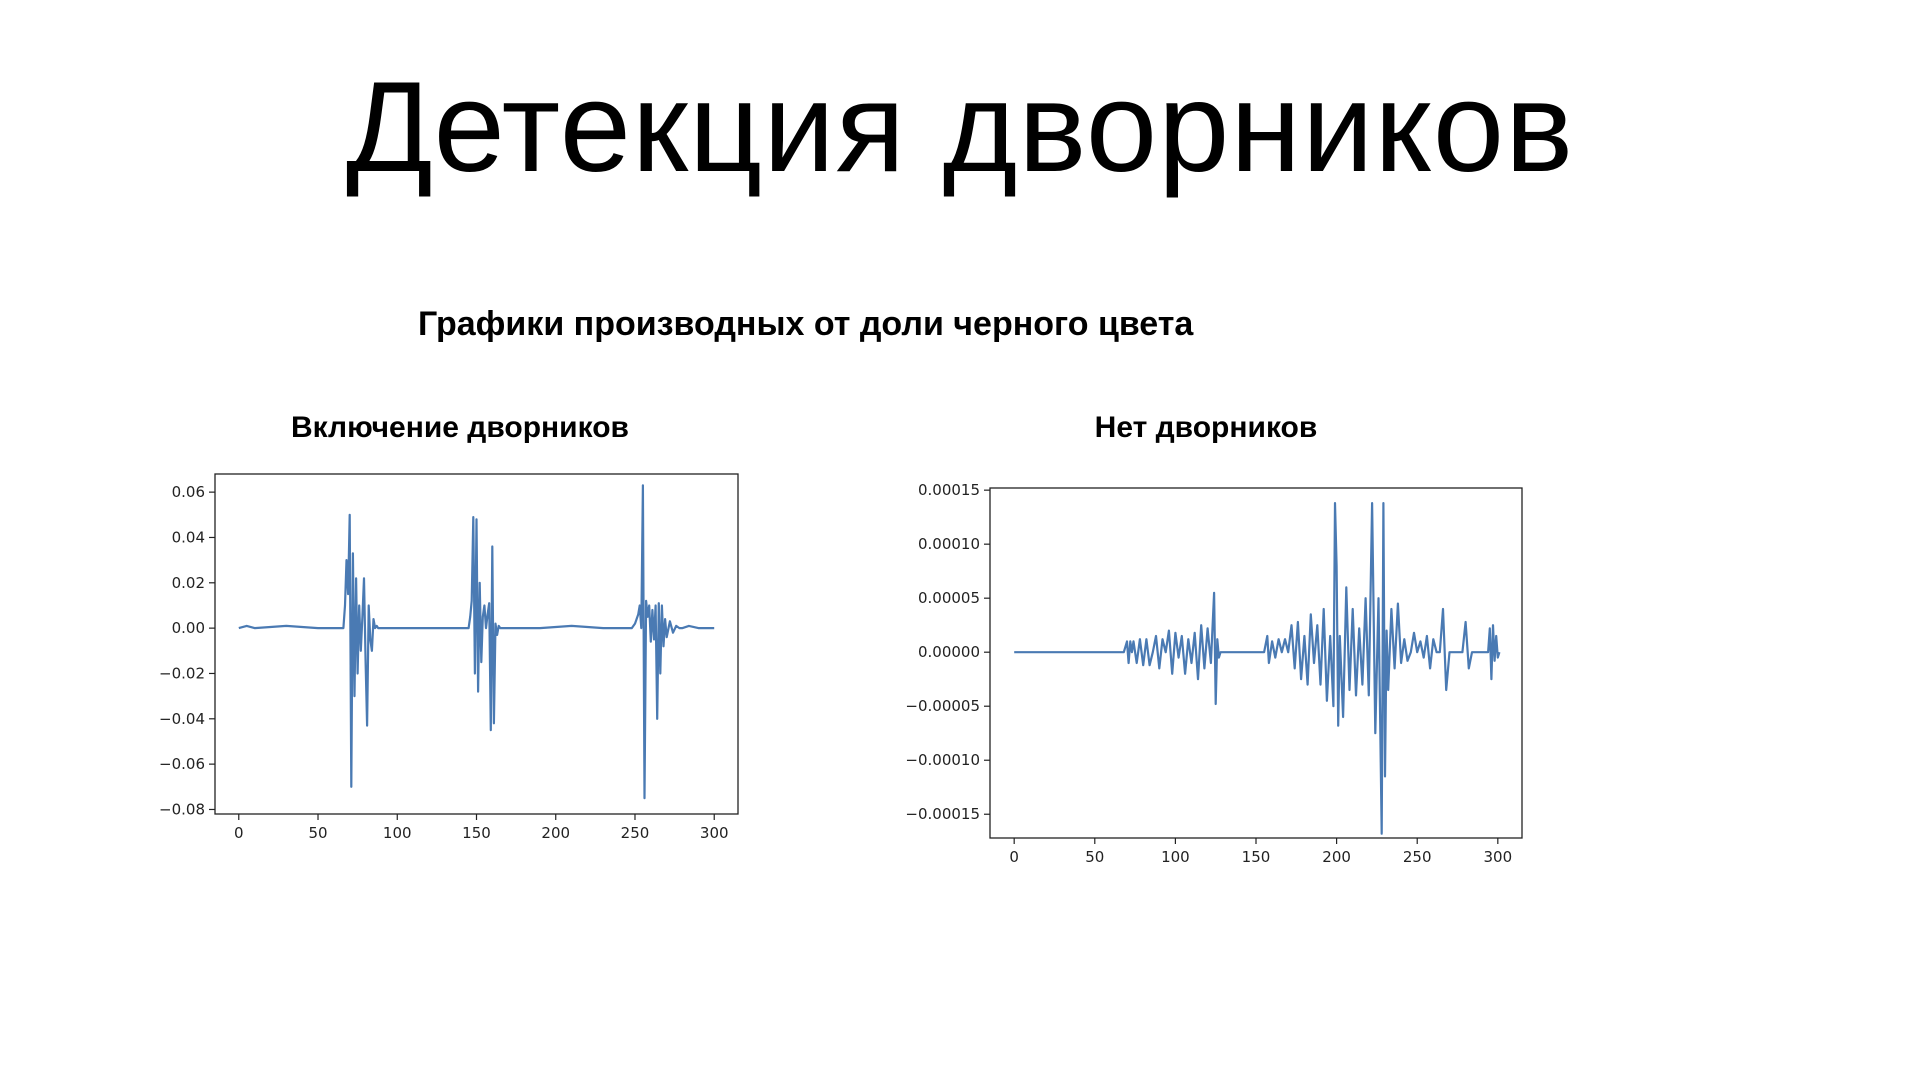 Image resolution: width=1920 pixels, height=1080 pixels. What do you see at coordinates (182, 719) in the screenshot?
I see `y-tick-label: −0.04` at bounding box center [182, 719].